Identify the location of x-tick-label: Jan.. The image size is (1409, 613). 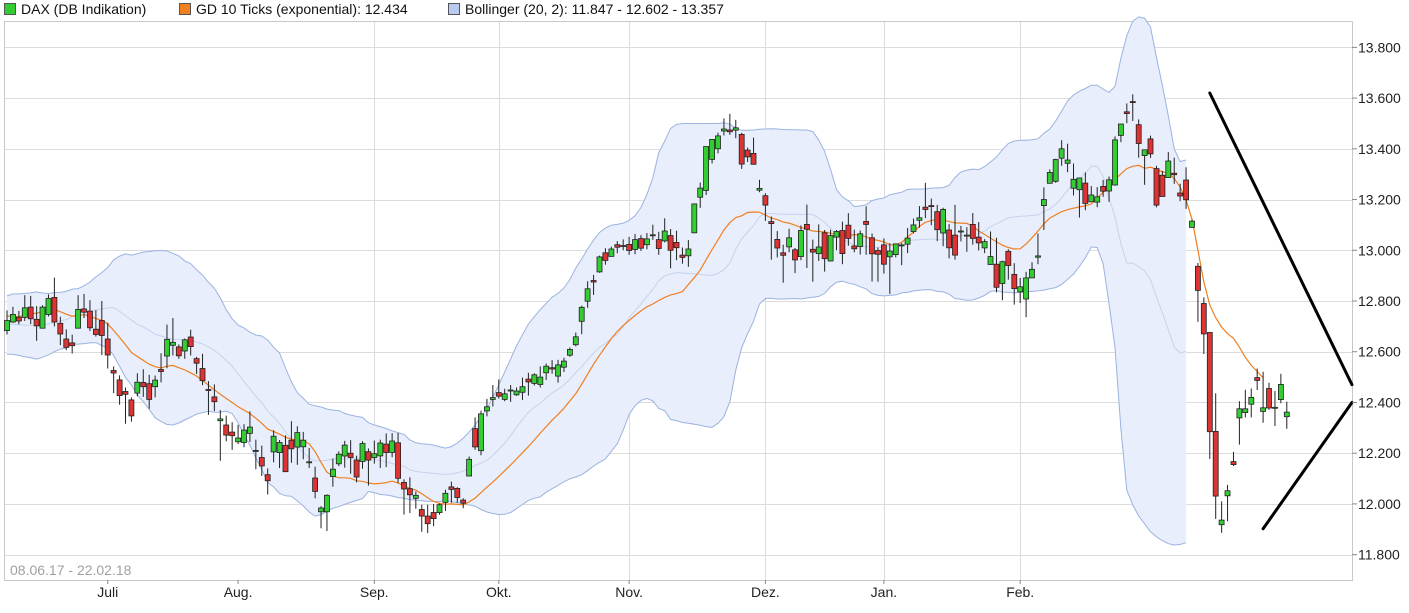
(884, 592).